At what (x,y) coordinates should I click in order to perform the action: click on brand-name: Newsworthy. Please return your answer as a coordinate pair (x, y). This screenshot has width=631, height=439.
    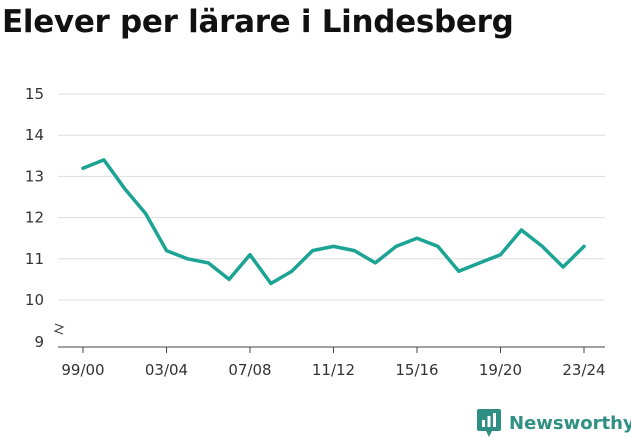
    Looking at the image, I should click on (570, 423).